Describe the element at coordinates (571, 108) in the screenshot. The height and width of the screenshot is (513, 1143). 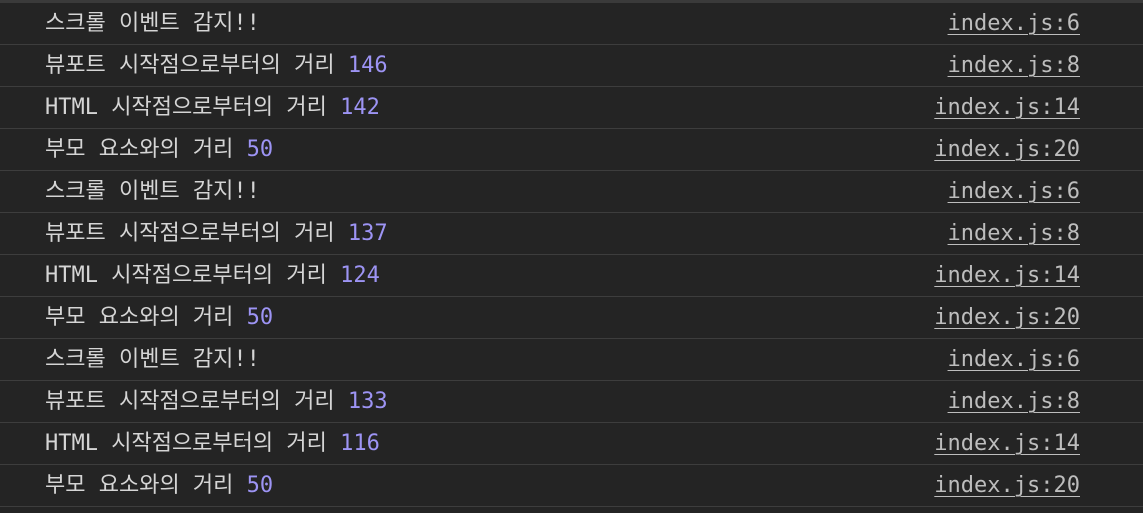
I see `console-message-row: HTML 시작점으로부터의 거리 142 index.js:14` at that location.